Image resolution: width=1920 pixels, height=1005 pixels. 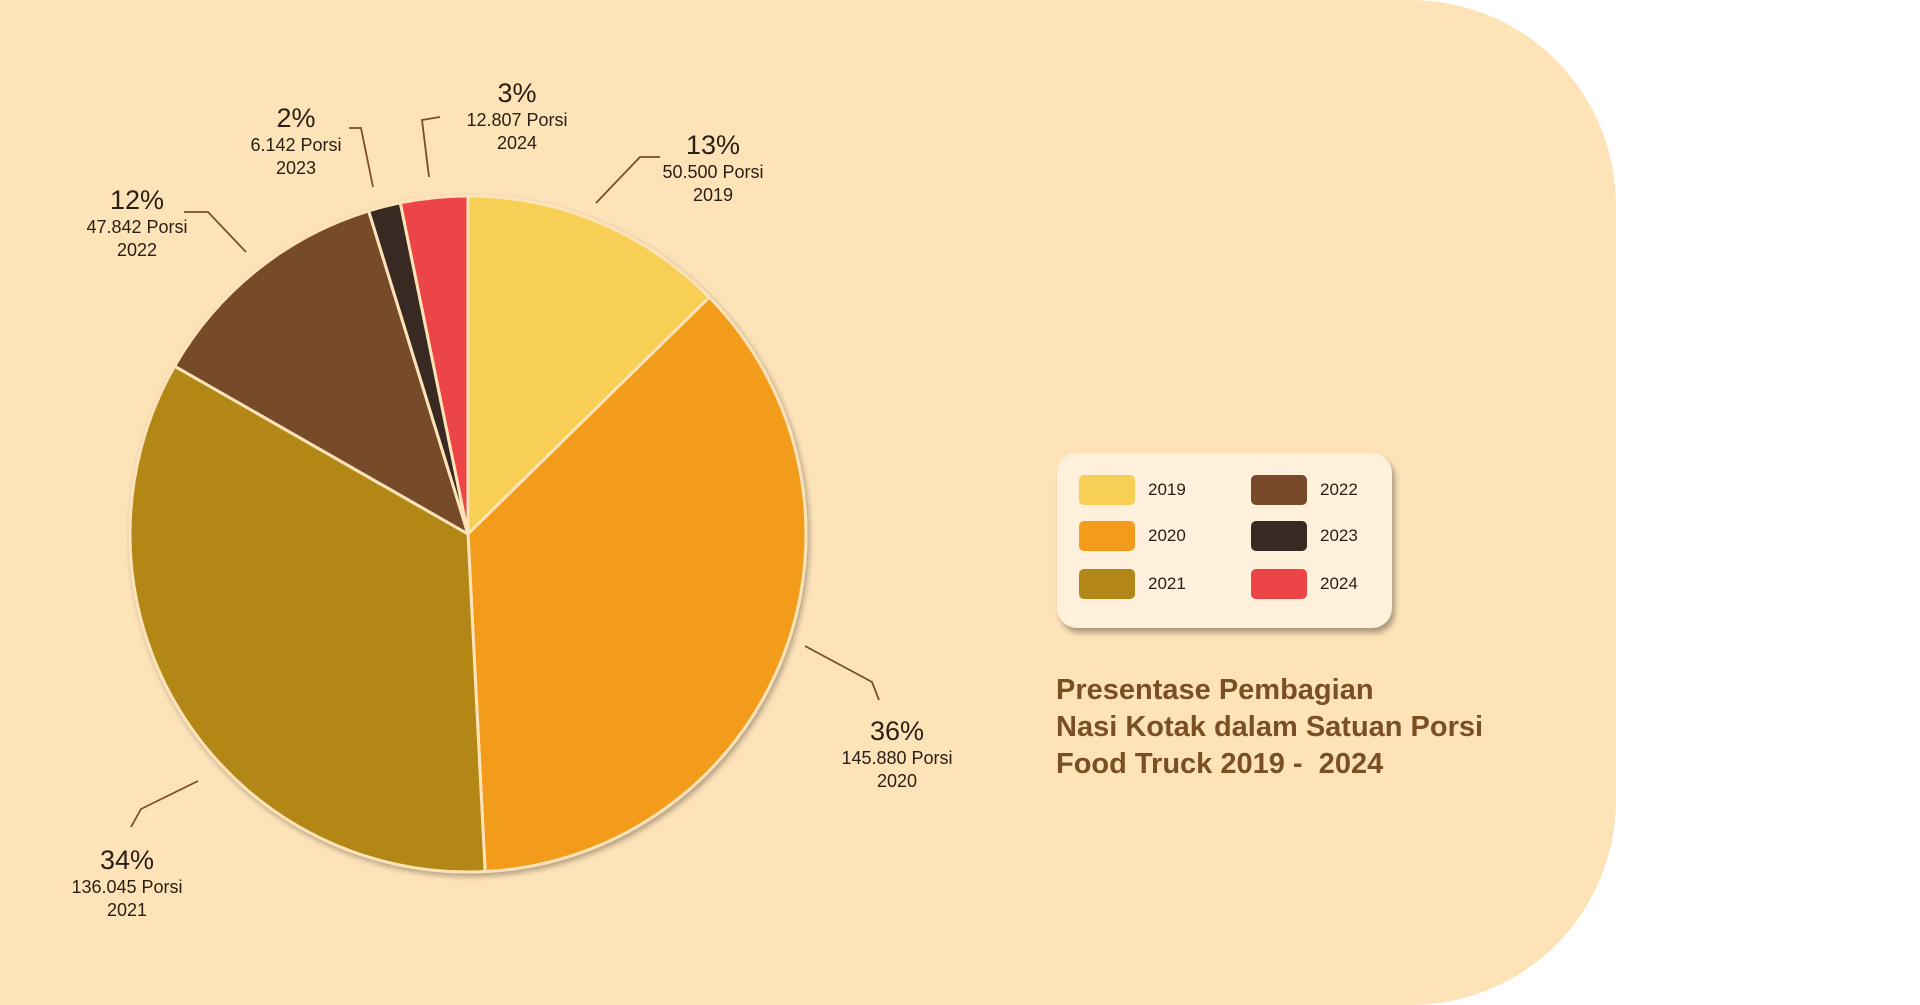 What do you see at coordinates (434, 365) in the screenshot?
I see `pie-slice-2024` at bounding box center [434, 365].